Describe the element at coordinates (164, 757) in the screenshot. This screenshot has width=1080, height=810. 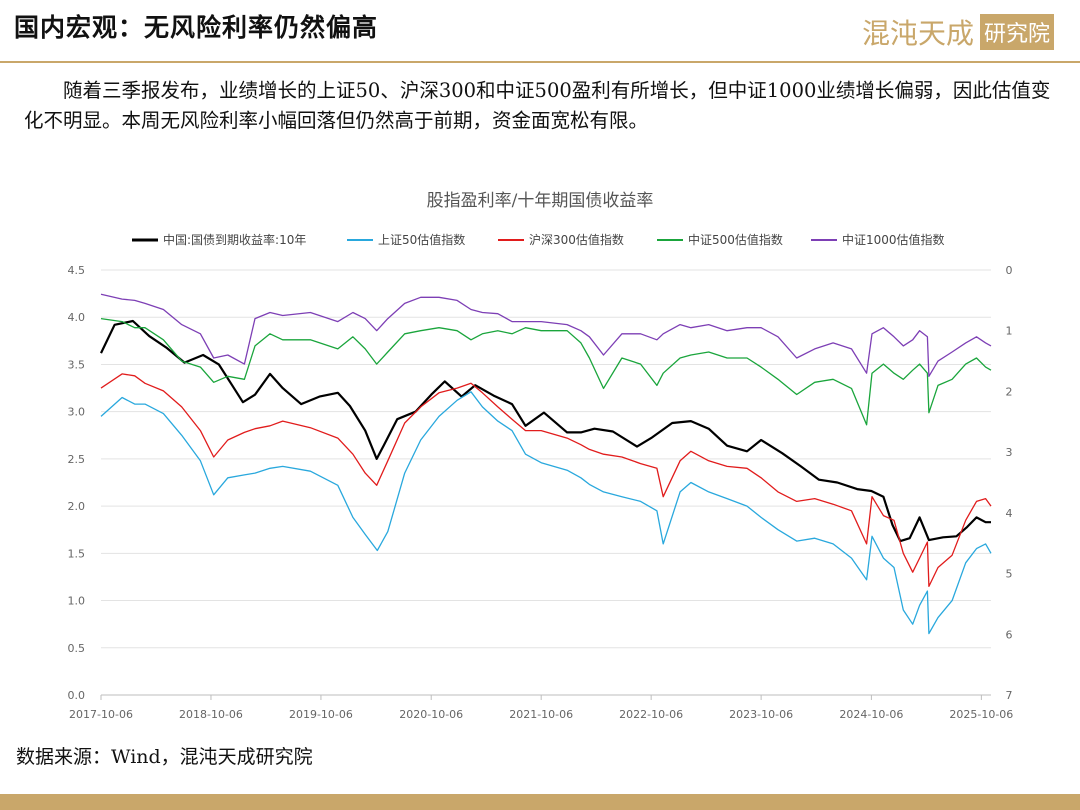
I see `source-note: 数据来源：Wind，混沌天成研究院` at that location.